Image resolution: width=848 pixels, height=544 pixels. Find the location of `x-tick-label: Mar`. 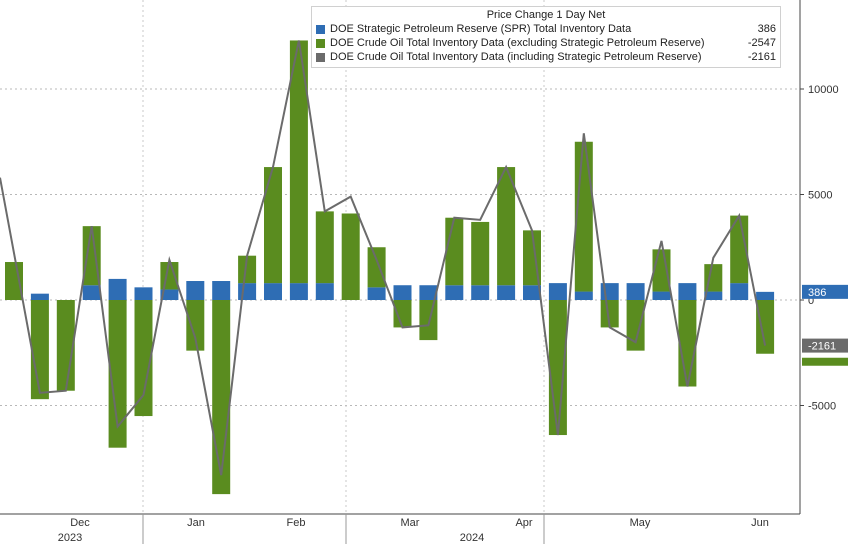

x-tick-label: Mar is located at coordinates (410, 523).